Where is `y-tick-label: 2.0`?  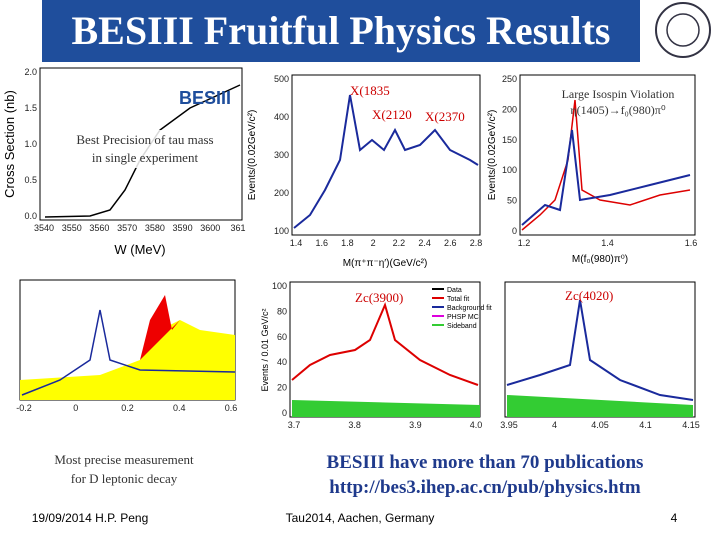
y-tick-label: 2.0 is located at coordinates (30, 72).